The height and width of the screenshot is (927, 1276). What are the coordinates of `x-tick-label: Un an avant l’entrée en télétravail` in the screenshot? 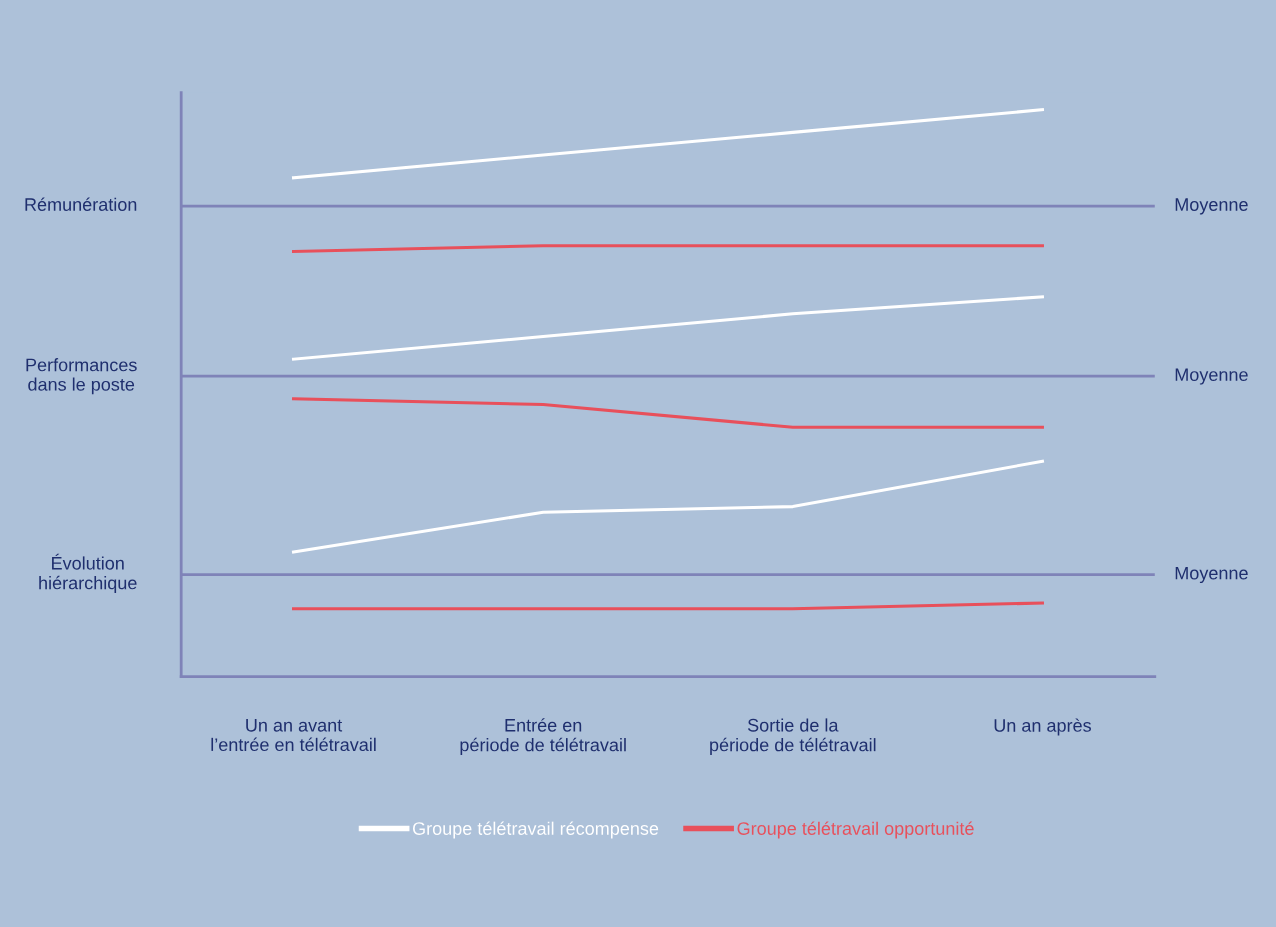 It's located at (293, 735).